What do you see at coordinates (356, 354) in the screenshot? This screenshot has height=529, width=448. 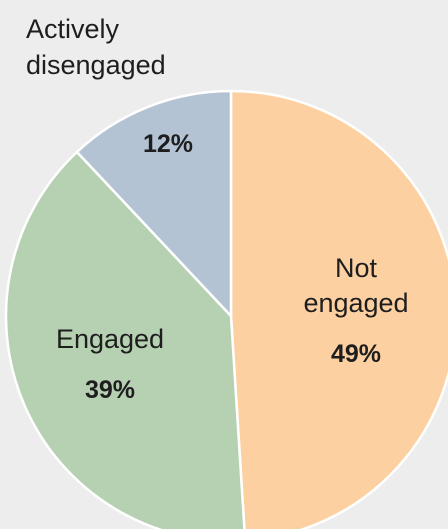 I see `slice-value-not-engaged: 49%` at bounding box center [356, 354].